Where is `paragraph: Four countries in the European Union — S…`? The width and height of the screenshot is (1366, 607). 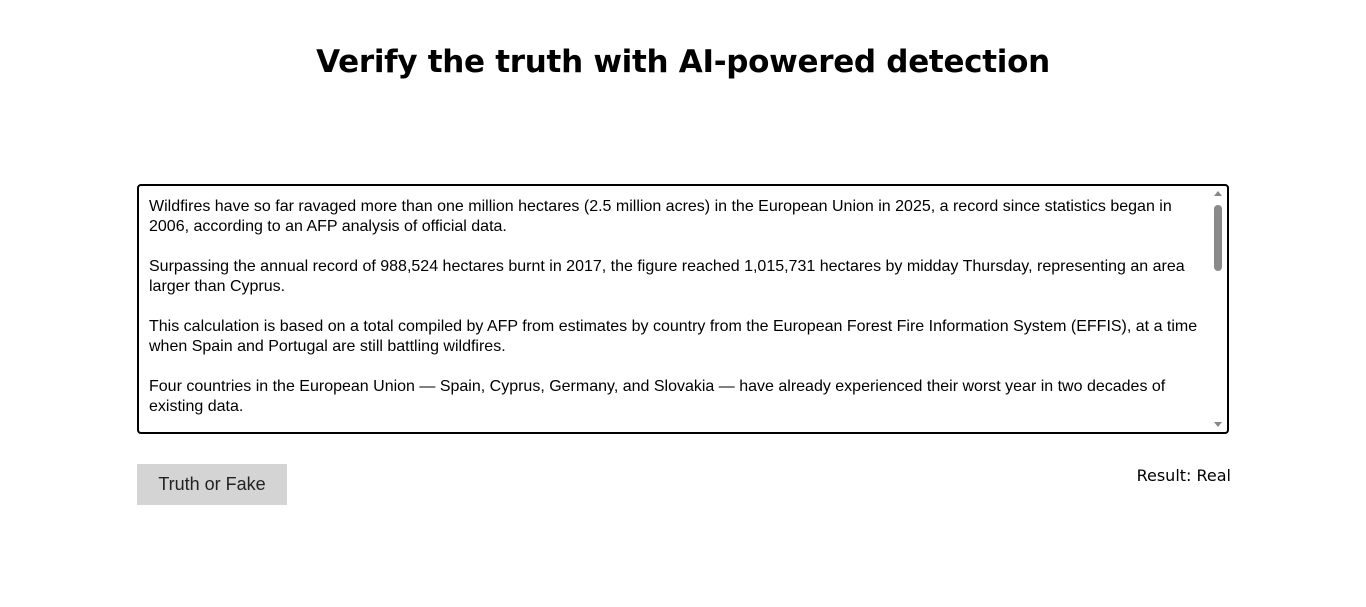
paragraph: Four countries in the European Union — S… is located at coordinates (657, 396).